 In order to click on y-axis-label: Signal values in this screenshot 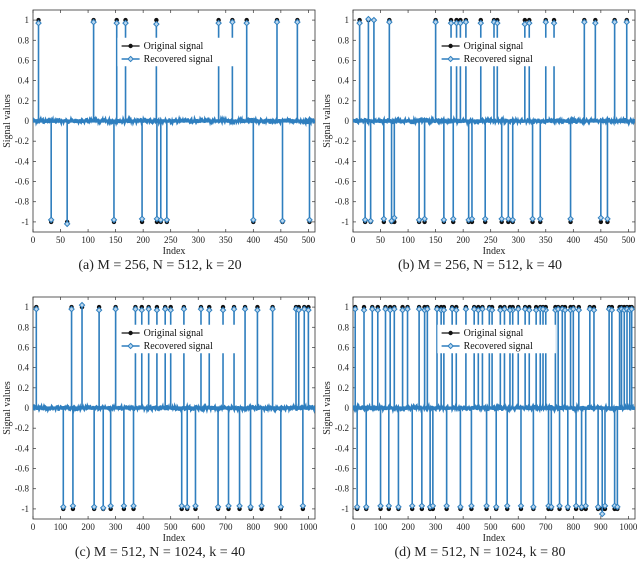, I will do `click(7, 408)`.